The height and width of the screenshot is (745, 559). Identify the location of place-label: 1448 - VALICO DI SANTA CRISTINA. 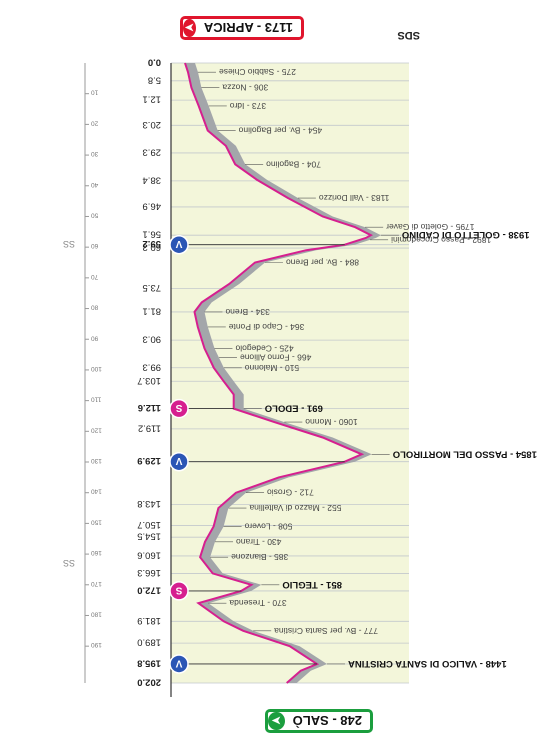
(427, 663).